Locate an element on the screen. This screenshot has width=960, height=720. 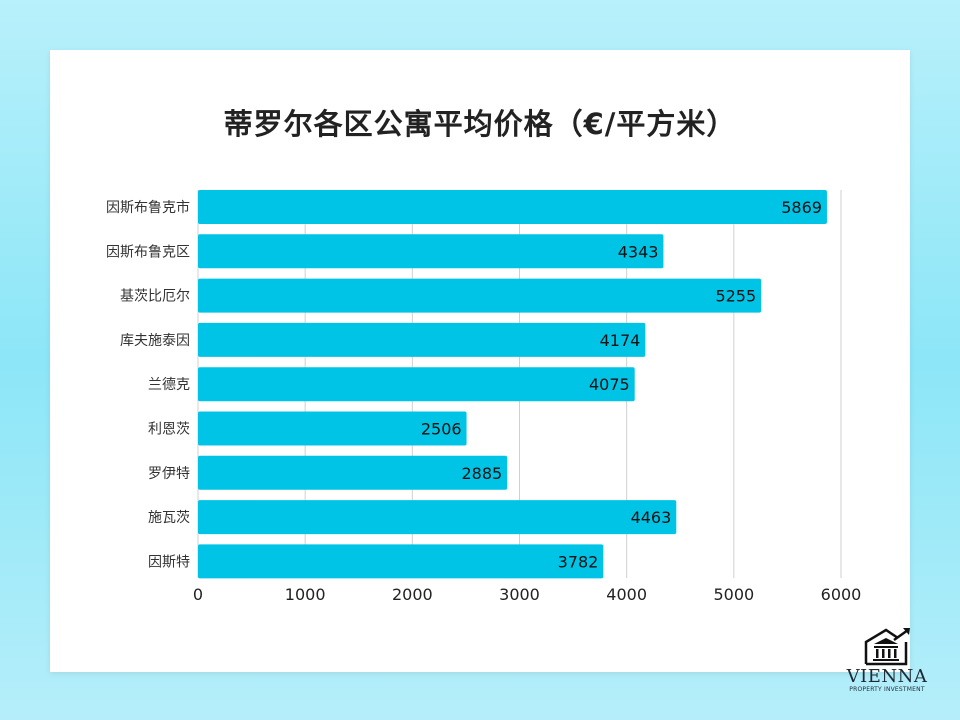
logo-subtitle: PROPERTY INVESTMENT is located at coordinates (887, 689).